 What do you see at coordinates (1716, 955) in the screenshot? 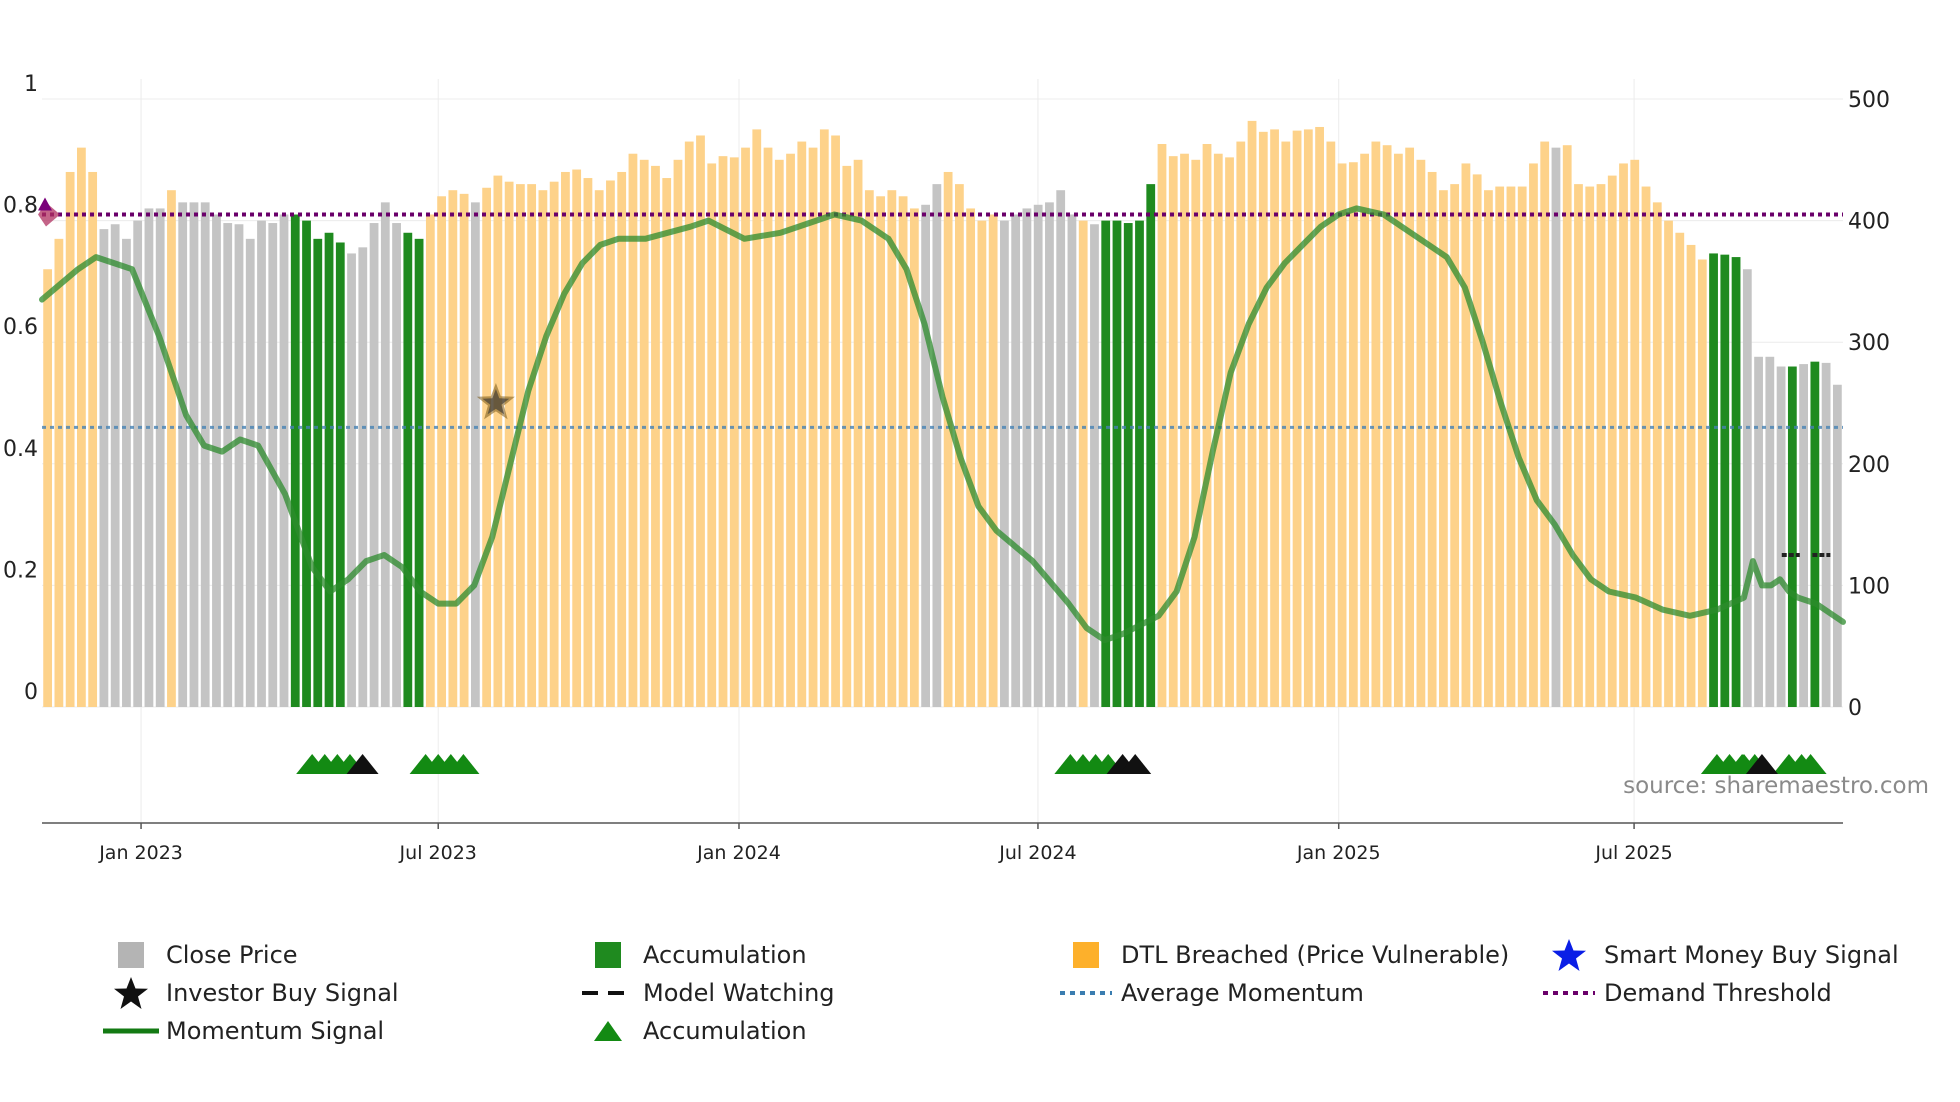
I see `legend-smart-money: Smart Money Buy Signal` at bounding box center [1716, 955].